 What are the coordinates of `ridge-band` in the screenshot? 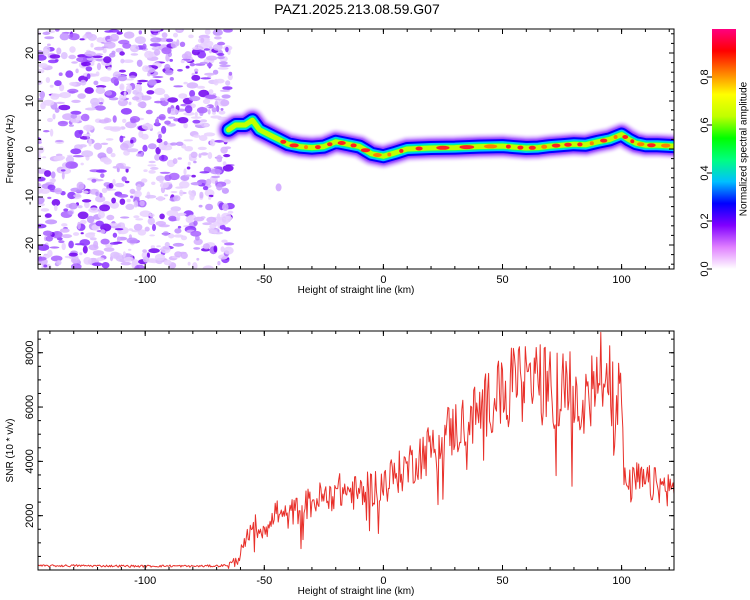 It's located at (450, 138).